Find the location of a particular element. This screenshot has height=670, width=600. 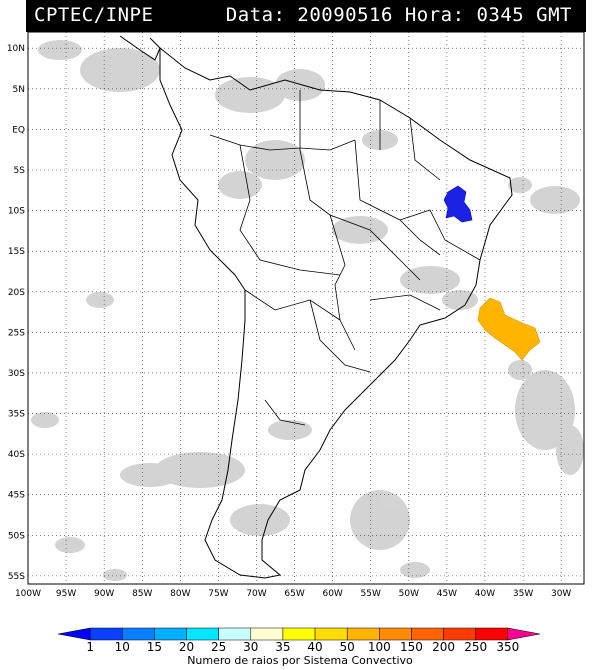

colorbar-tick-30: 30 is located at coordinates (250, 647).